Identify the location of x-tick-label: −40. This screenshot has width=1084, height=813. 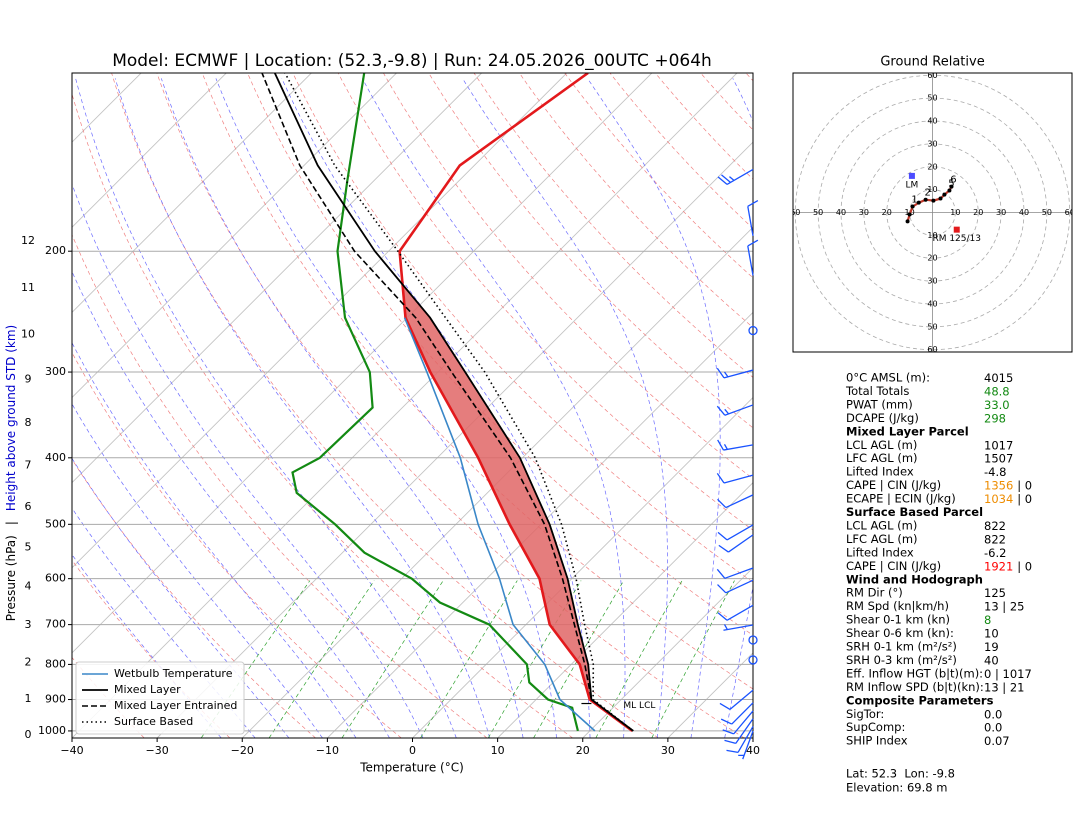
(71, 750).